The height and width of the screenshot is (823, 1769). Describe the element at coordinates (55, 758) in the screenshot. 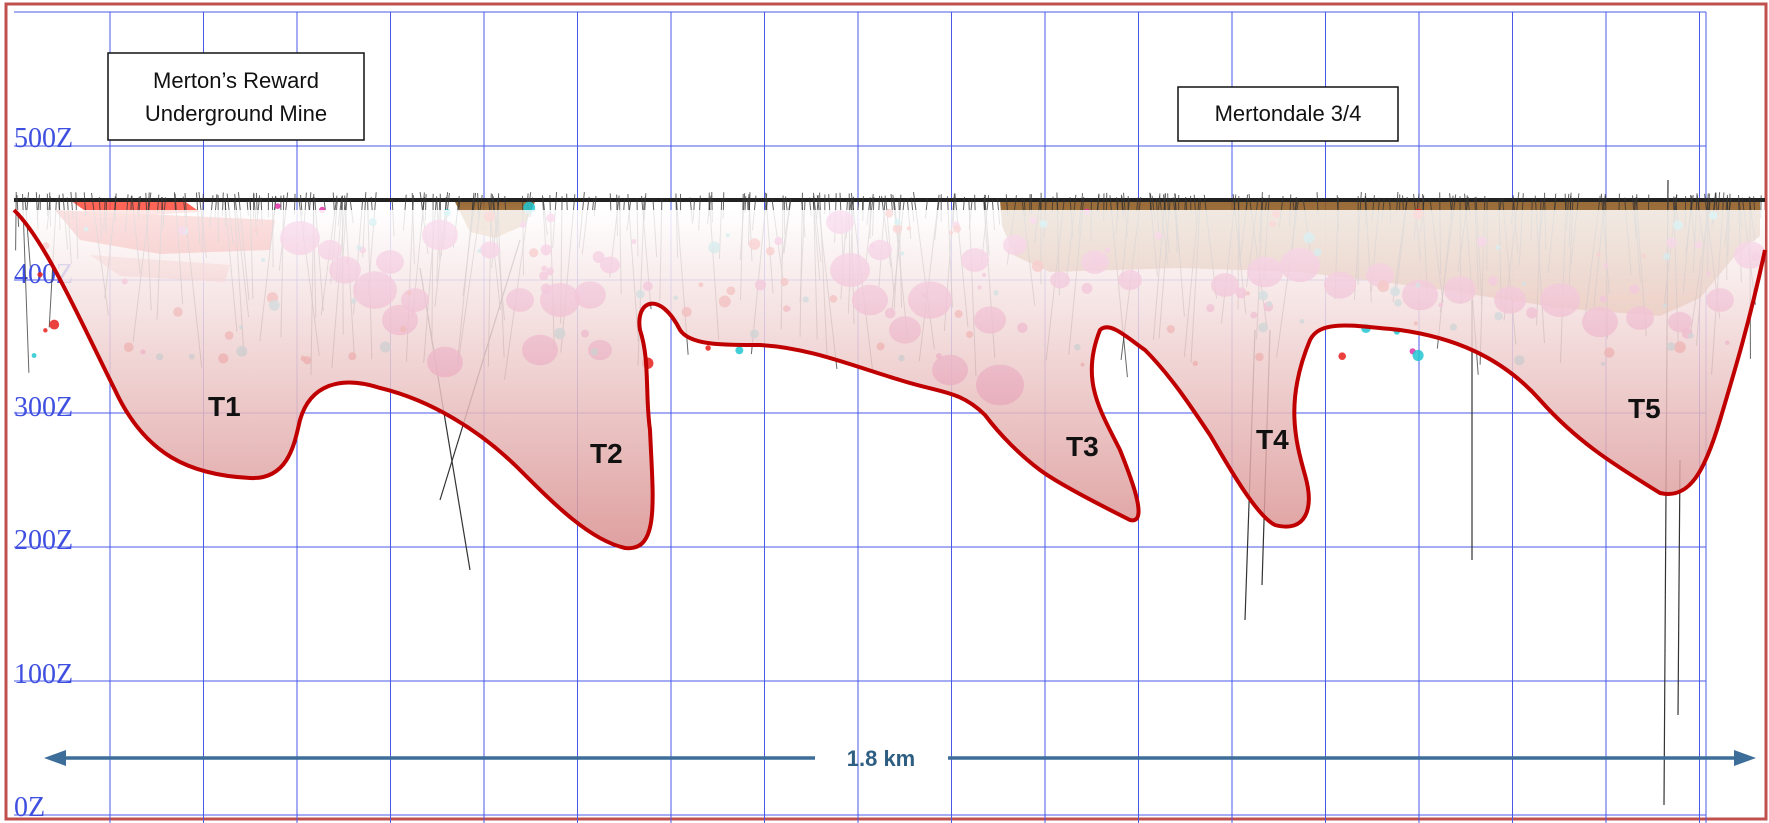

I see `scale-bar-left-arrowhead` at that location.